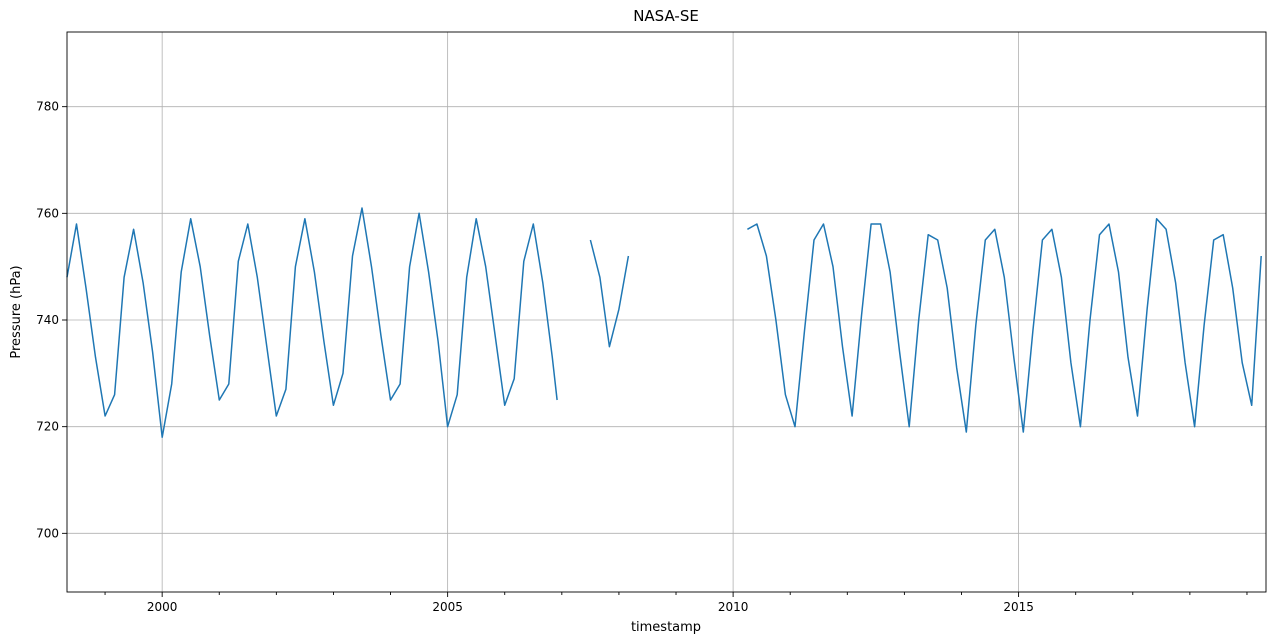 Image resolution: width=1275 pixels, height=644 pixels. I want to click on y-tick-label: 700, so click(47, 533).